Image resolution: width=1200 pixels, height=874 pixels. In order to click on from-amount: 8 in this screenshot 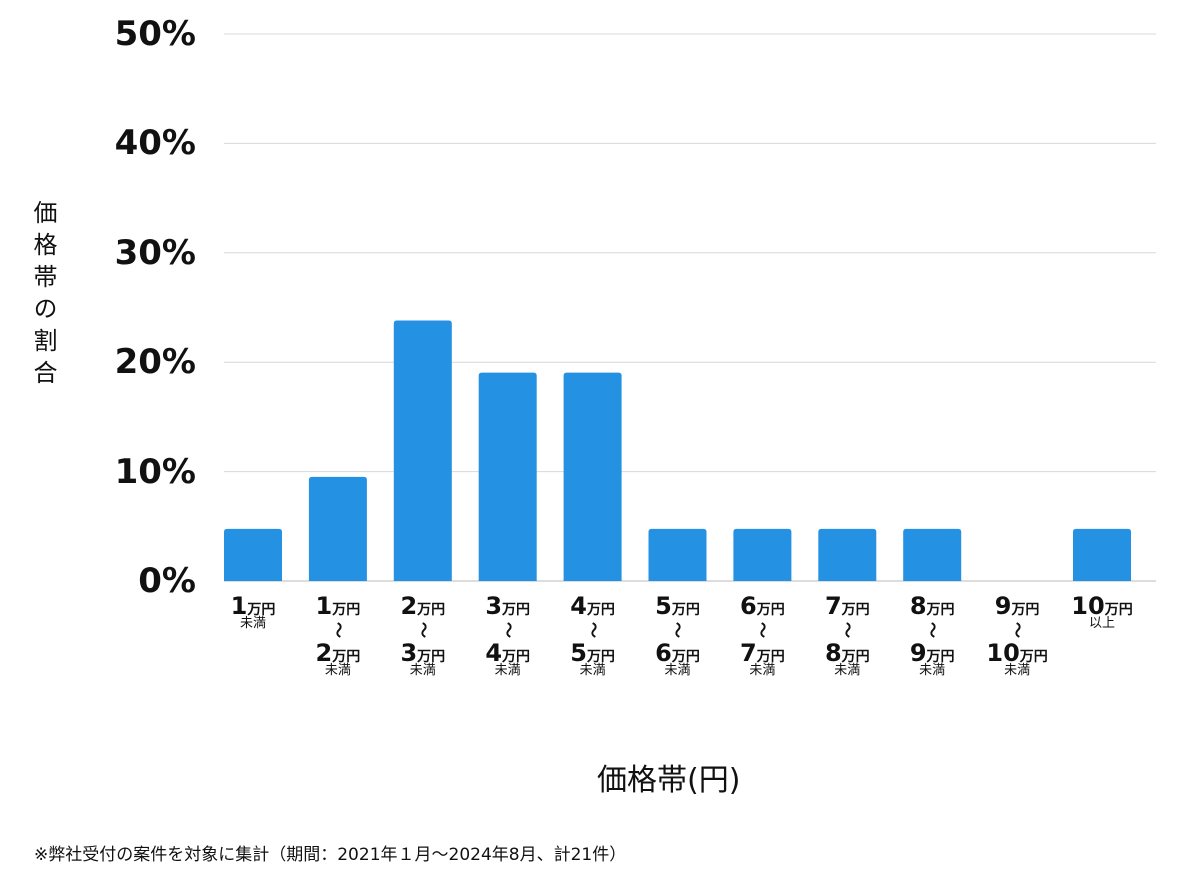, I will do `click(918, 606)`.